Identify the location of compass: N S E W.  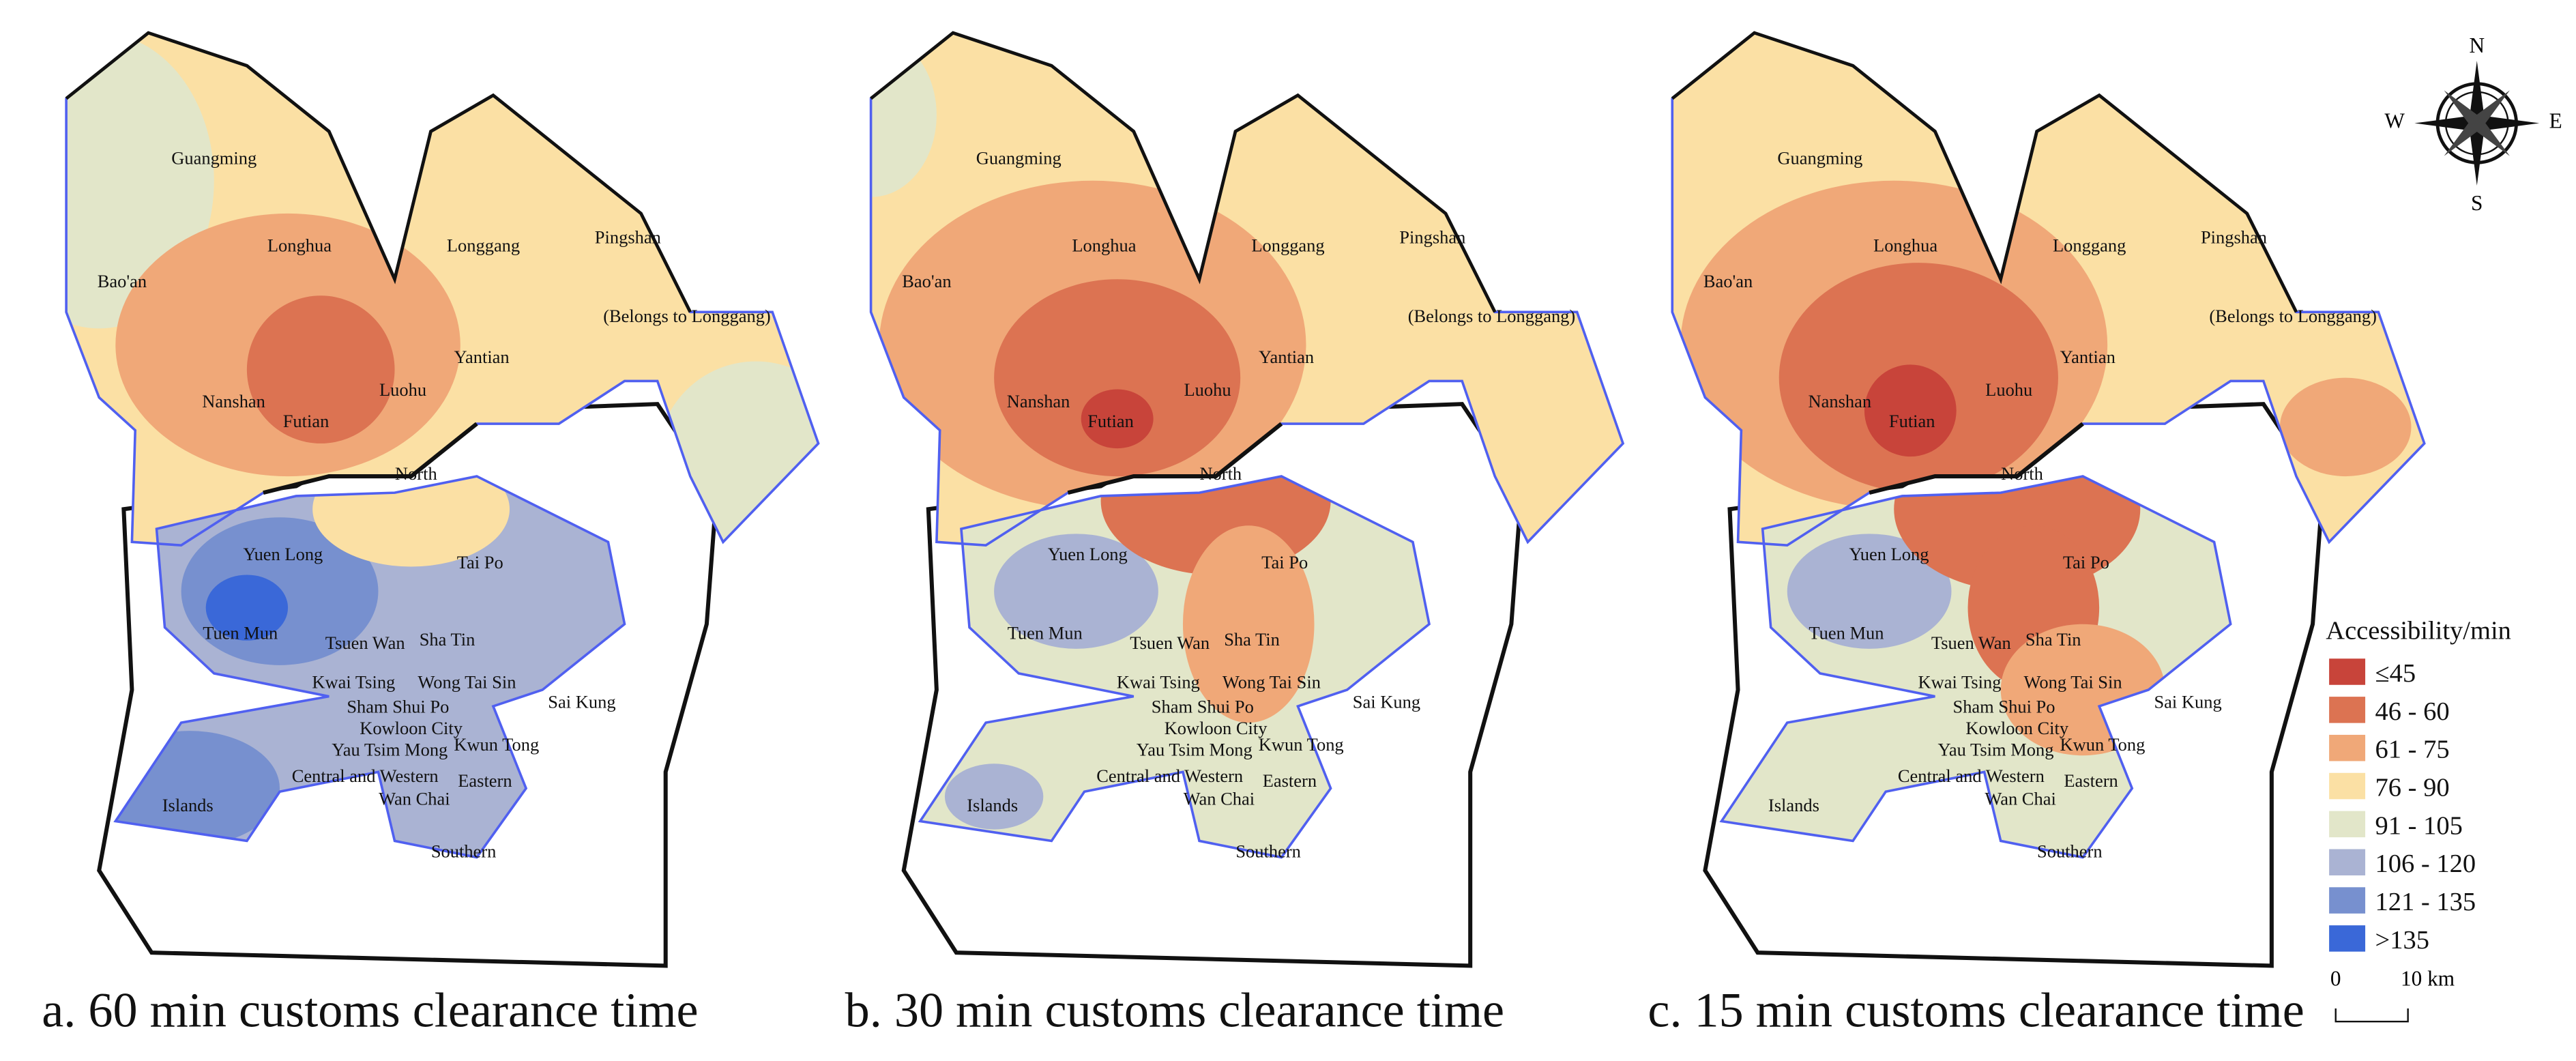
(2473, 124).